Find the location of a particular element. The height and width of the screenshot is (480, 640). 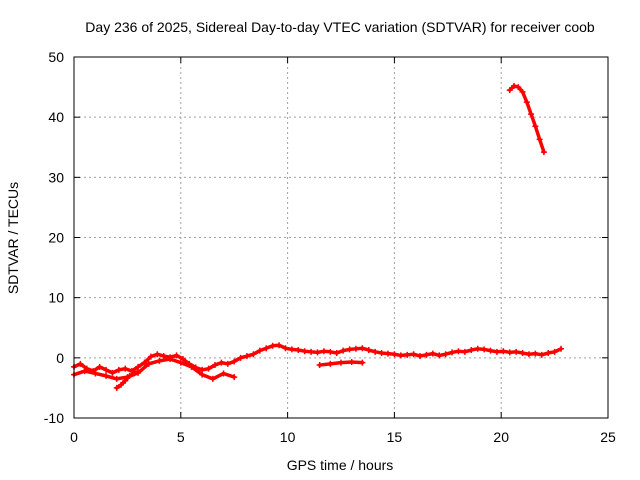

x-axis-label: GPS time / hours is located at coordinates (340, 465).